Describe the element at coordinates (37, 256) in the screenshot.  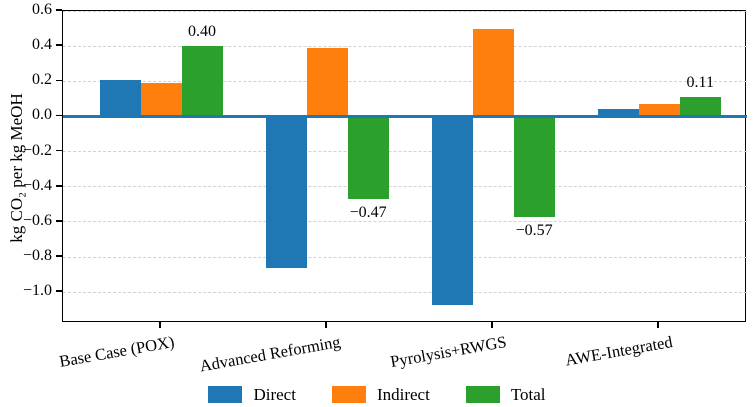
I see `y-tick-label: −0.8` at that location.